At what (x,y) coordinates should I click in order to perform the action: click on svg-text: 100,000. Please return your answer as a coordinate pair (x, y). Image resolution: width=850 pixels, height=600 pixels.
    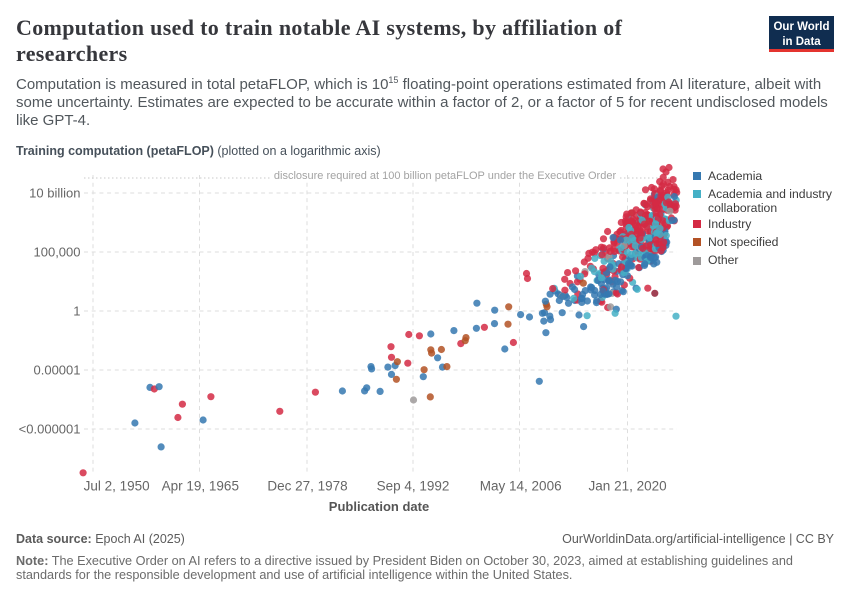
    Looking at the image, I should click on (57, 252).